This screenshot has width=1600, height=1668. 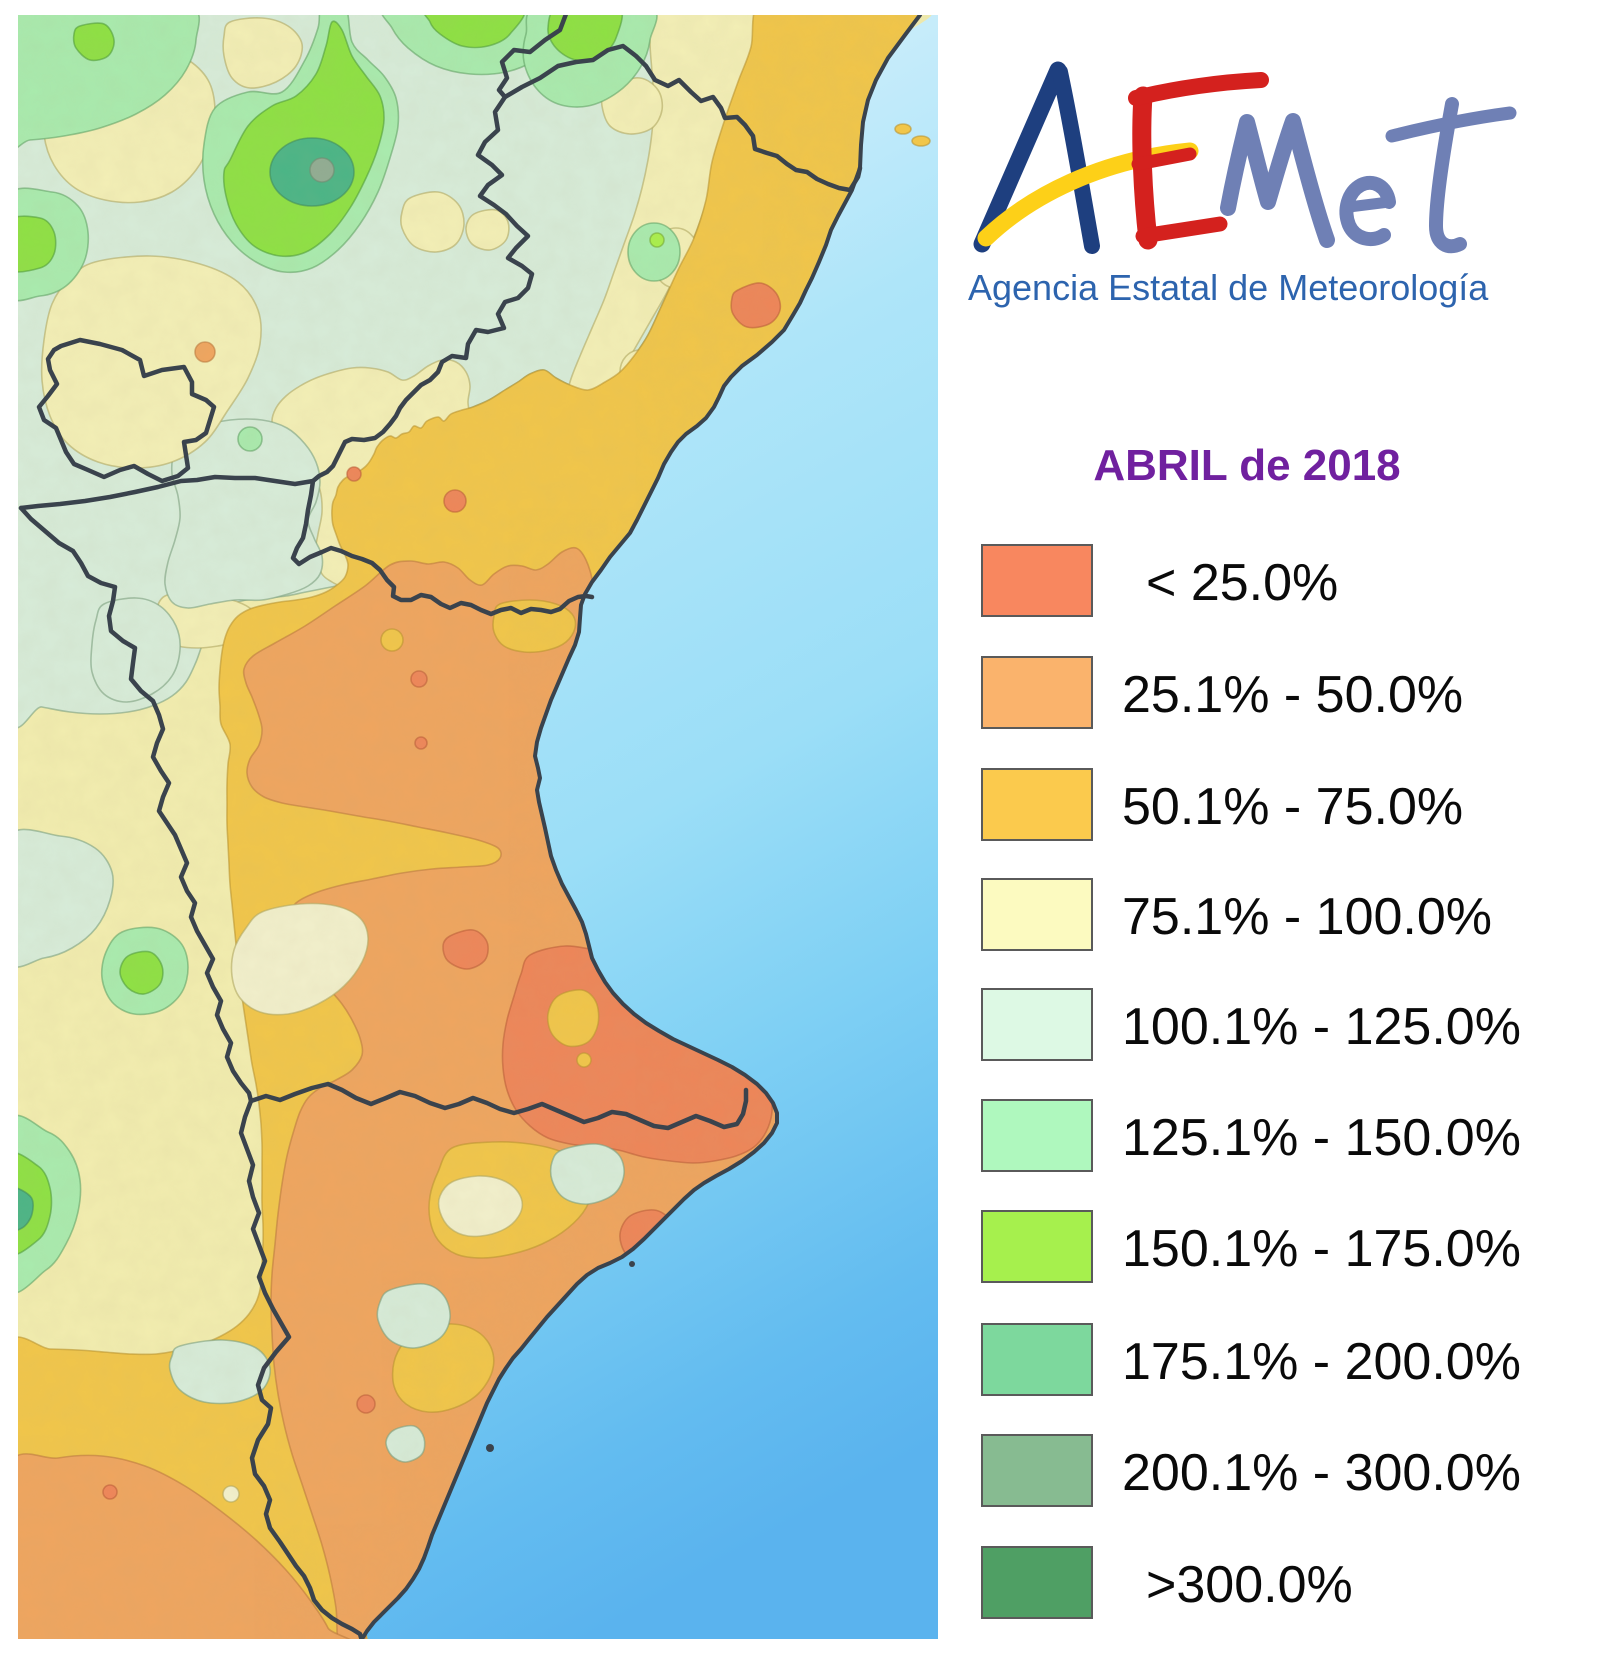 I want to click on svg-text: 50.1% - 75.0%, so click(x=1292, y=807).